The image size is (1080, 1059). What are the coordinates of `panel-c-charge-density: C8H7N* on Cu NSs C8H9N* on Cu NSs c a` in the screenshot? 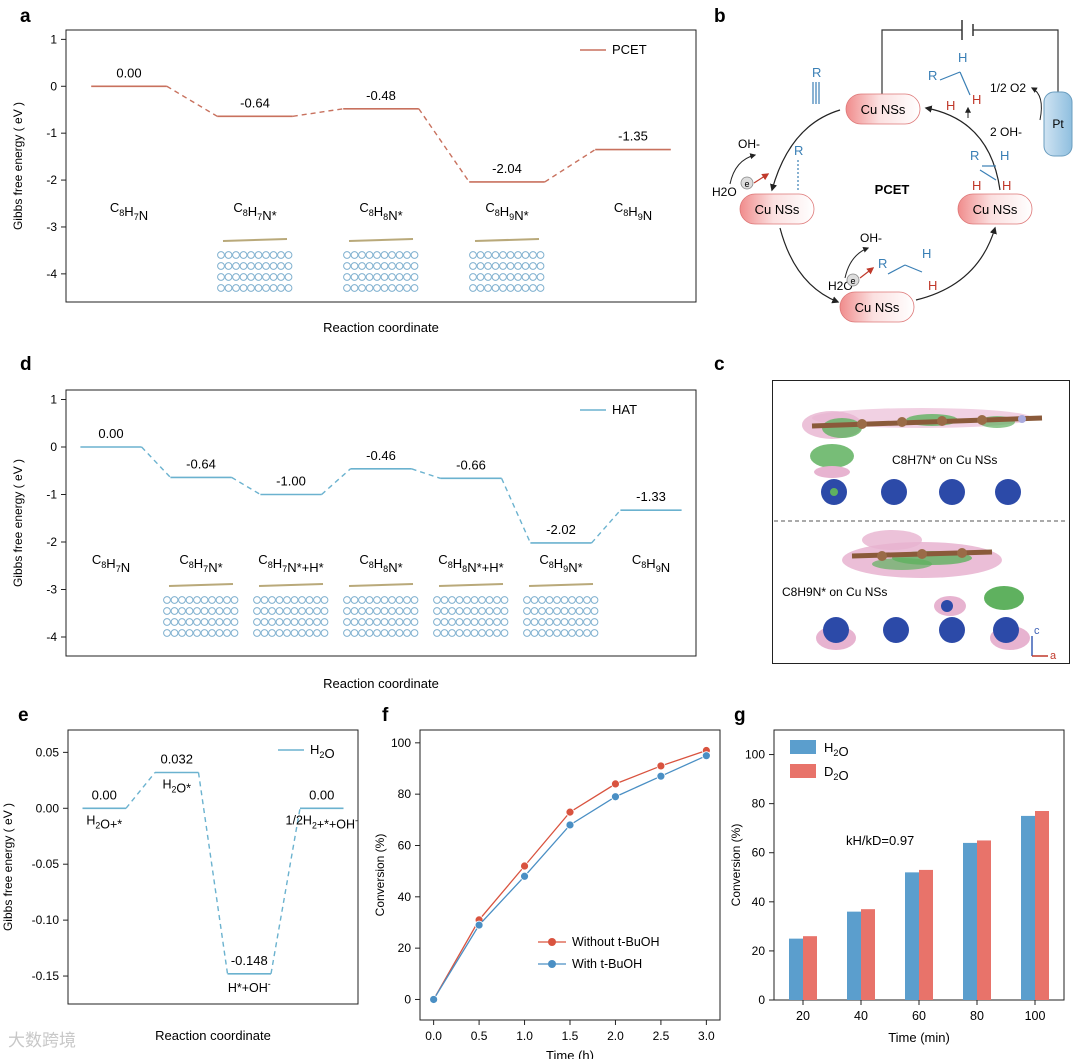 It's located at (921, 522).